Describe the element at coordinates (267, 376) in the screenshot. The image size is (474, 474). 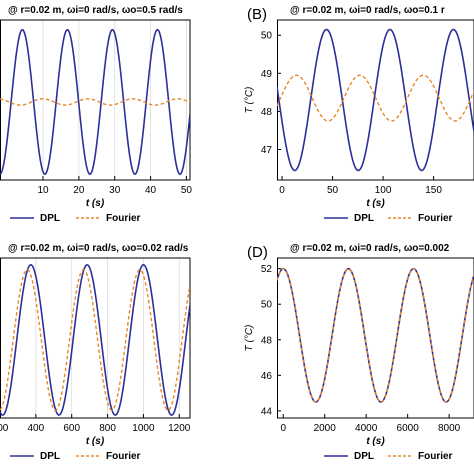
I see `y-tick-label: 46` at that location.